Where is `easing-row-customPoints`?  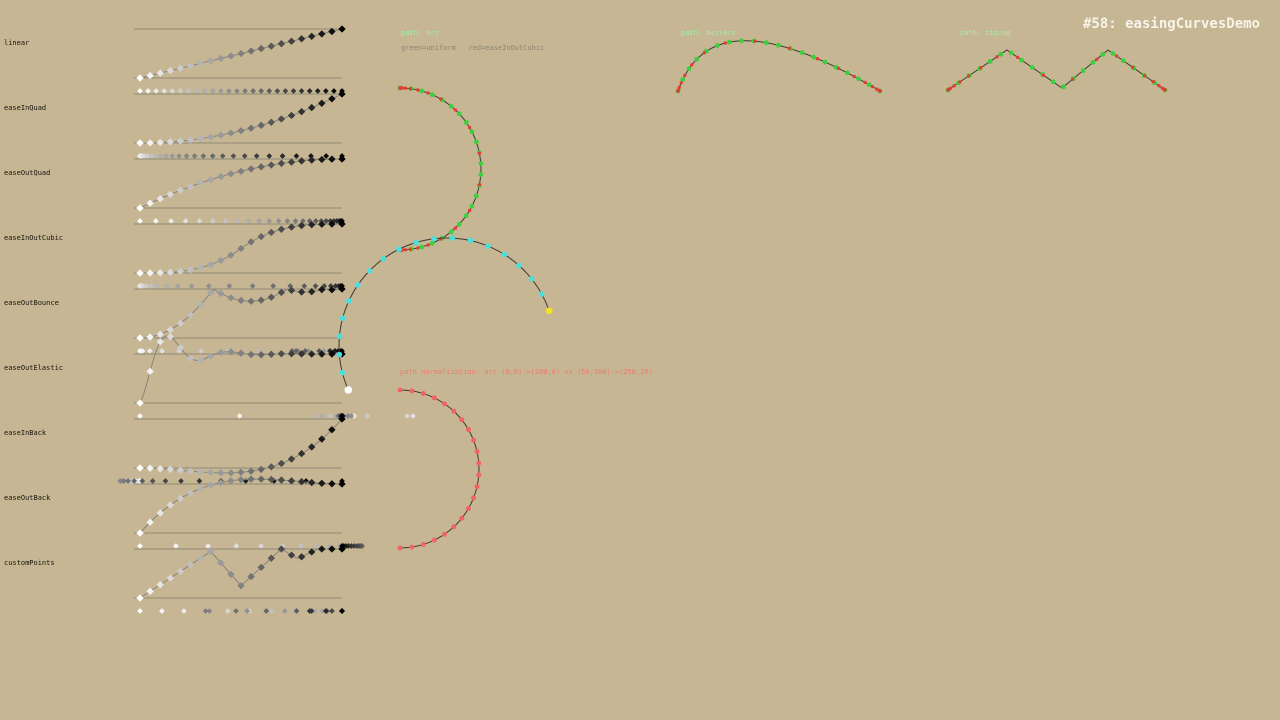
easing-row-customPoints is located at coordinates (240, 579).